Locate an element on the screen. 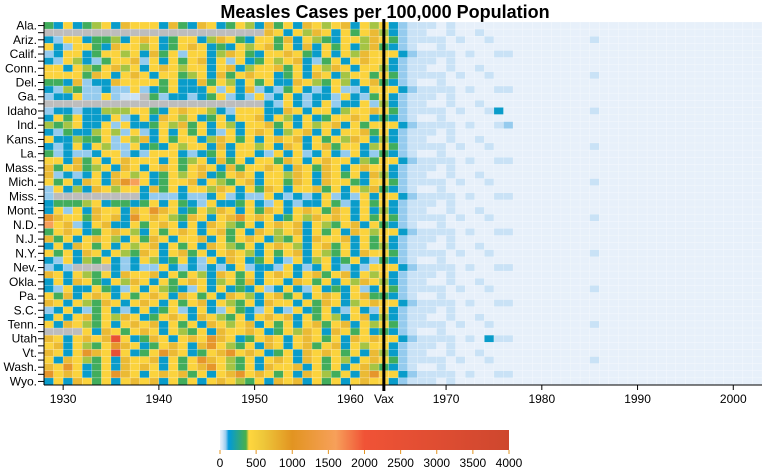 The height and width of the screenshot is (473, 770). y-tick-label: Mass. is located at coordinates (21, 168).